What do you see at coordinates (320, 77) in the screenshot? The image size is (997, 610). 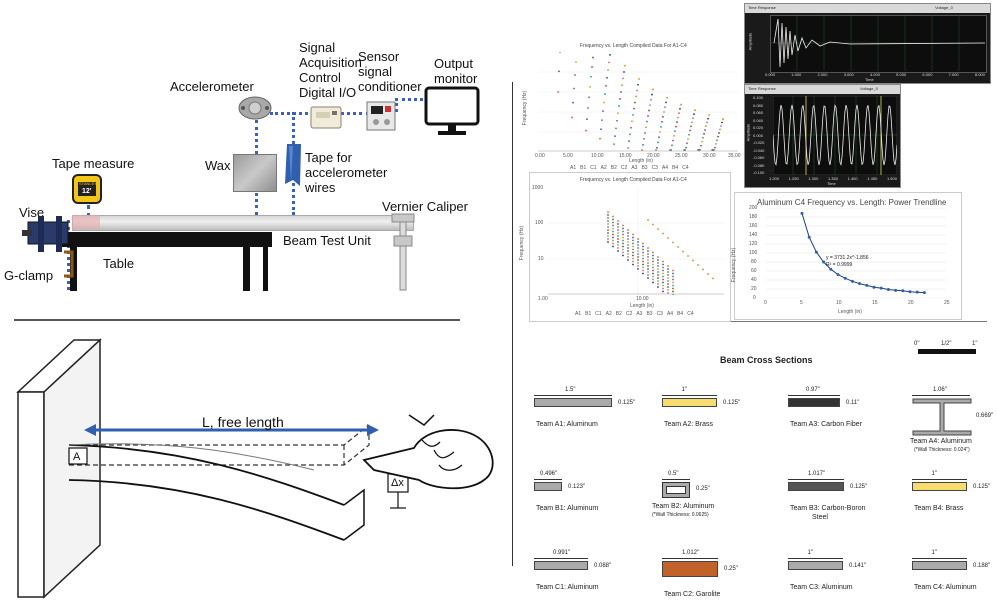 I see `label-control: Control` at bounding box center [320, 77].